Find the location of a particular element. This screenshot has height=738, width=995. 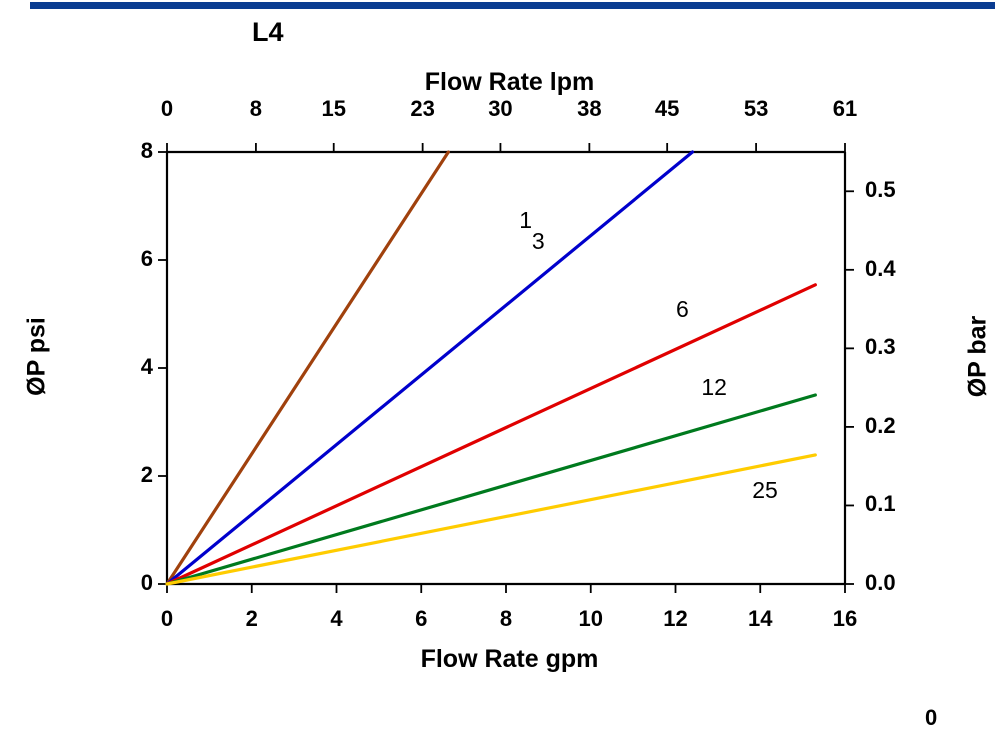

x2-tick-label-8: 61 is located at coordinates (845, 108).